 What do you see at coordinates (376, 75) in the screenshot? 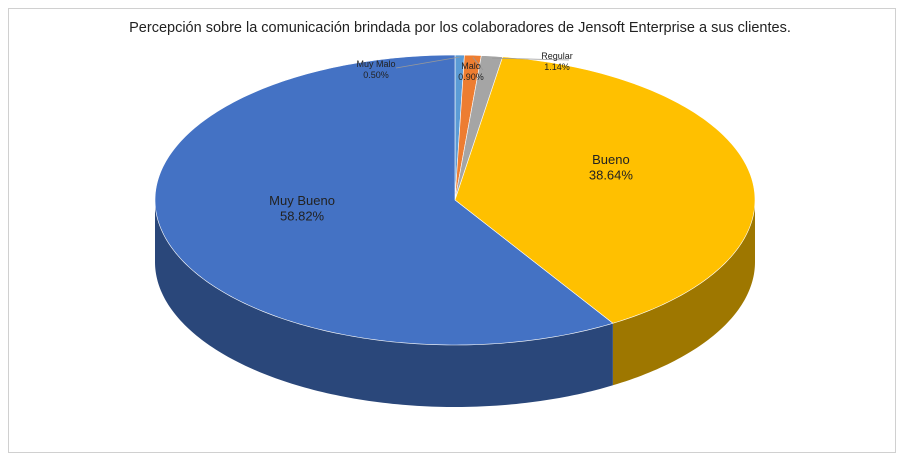
I see `slice-value-label: 0.50%` at bounding box center [376, 75].